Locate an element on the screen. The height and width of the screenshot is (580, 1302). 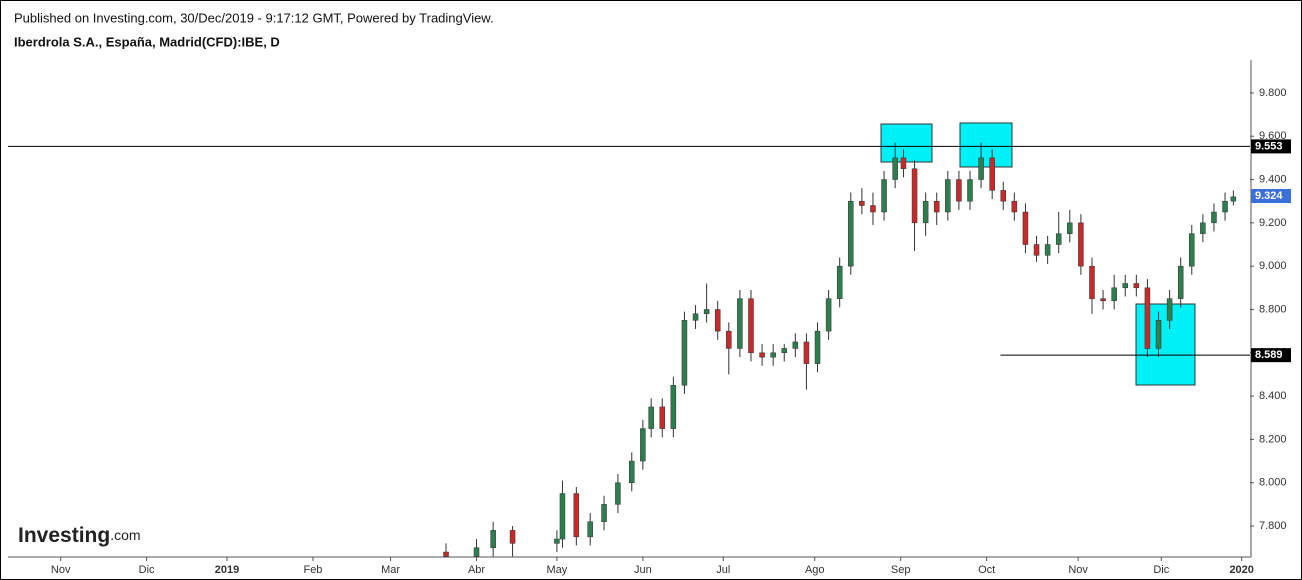
x-tick-label: 2019 is located at coordinates (227, 570).